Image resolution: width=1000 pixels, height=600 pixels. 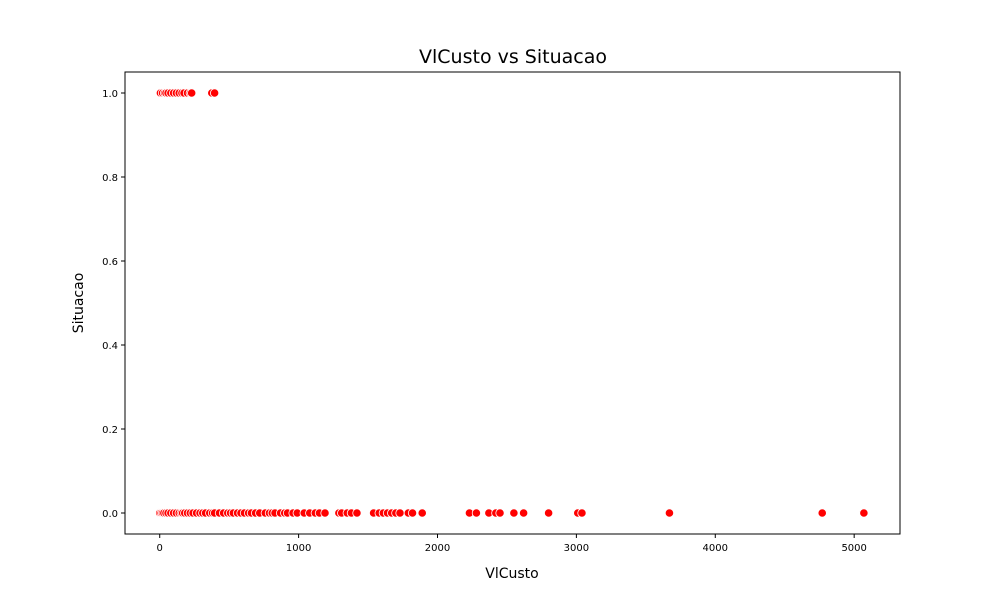 I want to click on x-axis-label: VlCusto, so click(x=511, y=574).